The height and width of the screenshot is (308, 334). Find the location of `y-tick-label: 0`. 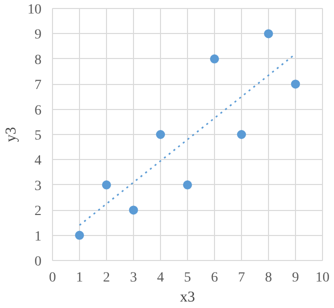

y-tick-label: 0 is located at coordinates (38, 262).